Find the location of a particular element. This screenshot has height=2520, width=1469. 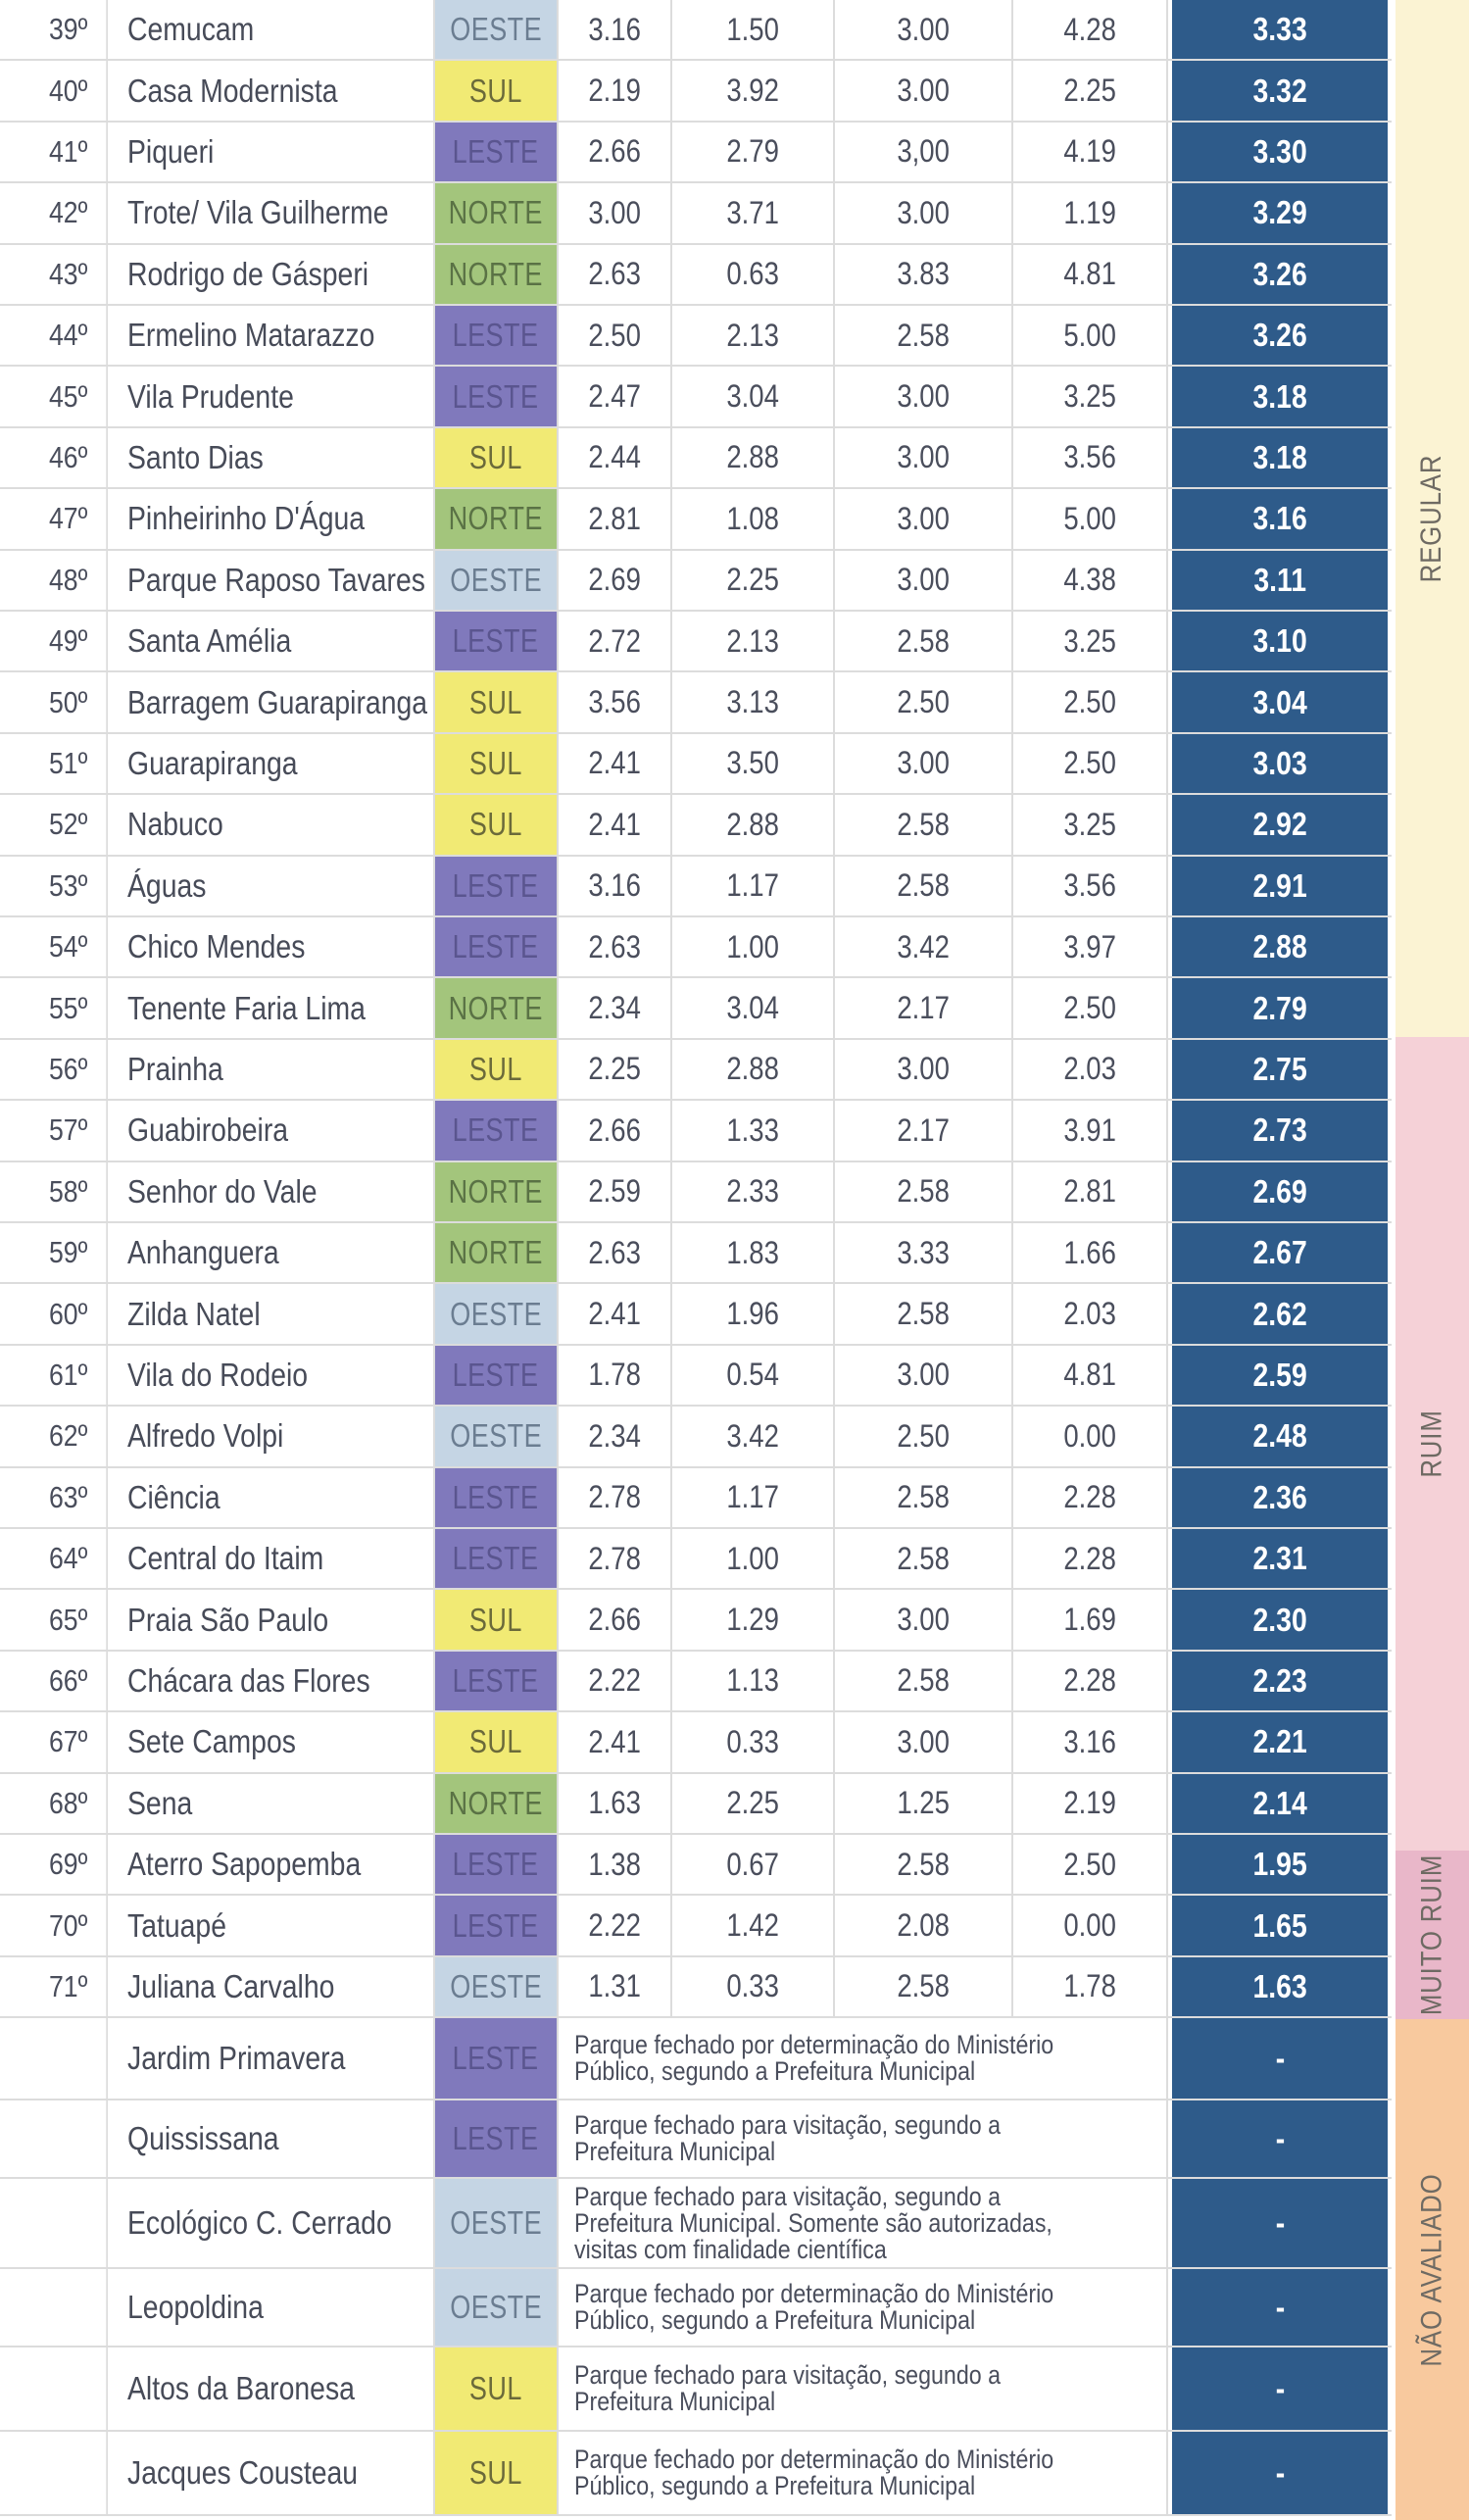

total-score-cell: 2.73 is located at coordinates (1280, 1131).